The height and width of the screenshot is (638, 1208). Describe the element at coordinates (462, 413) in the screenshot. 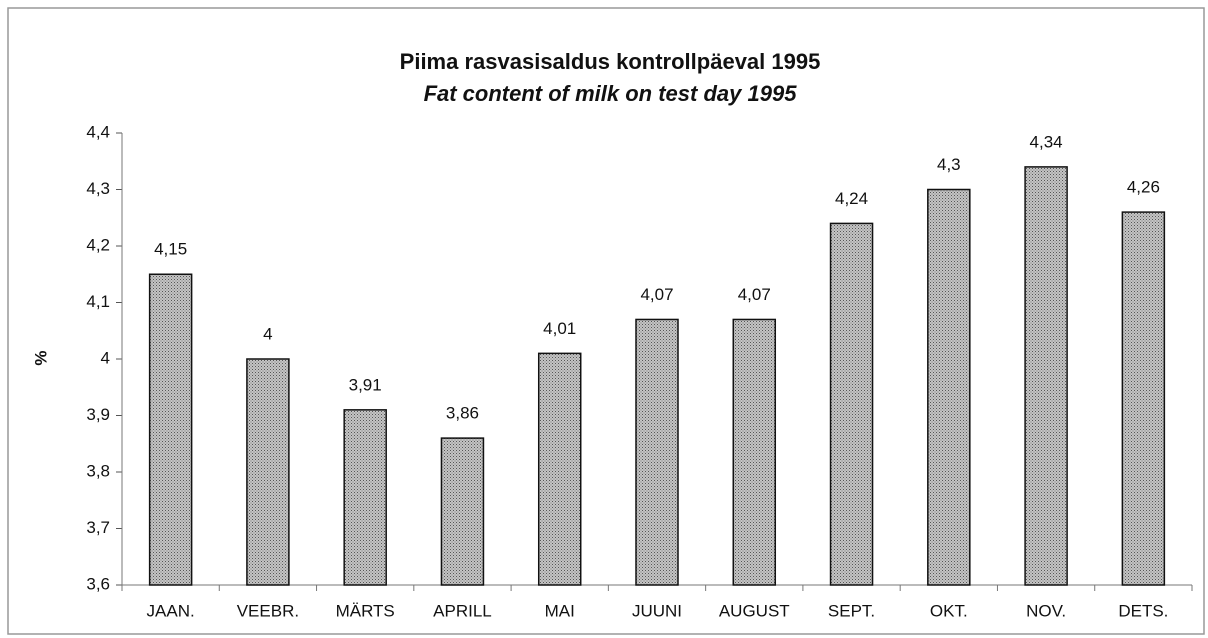

I see `data-label: 3,86` at that location.